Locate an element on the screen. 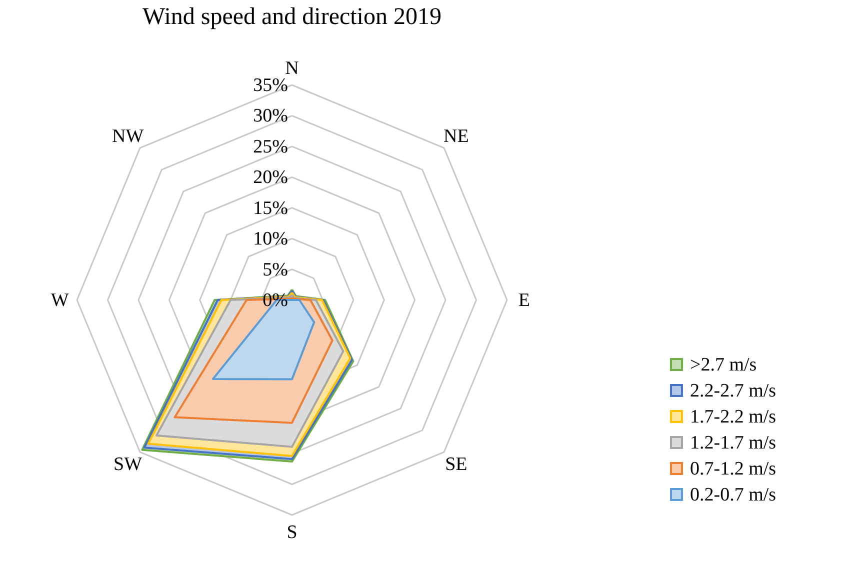 The height and width of the screenshot is (583, 847). chart-title: Wind speed and direction 2019 is located at coordinates (292, 17).